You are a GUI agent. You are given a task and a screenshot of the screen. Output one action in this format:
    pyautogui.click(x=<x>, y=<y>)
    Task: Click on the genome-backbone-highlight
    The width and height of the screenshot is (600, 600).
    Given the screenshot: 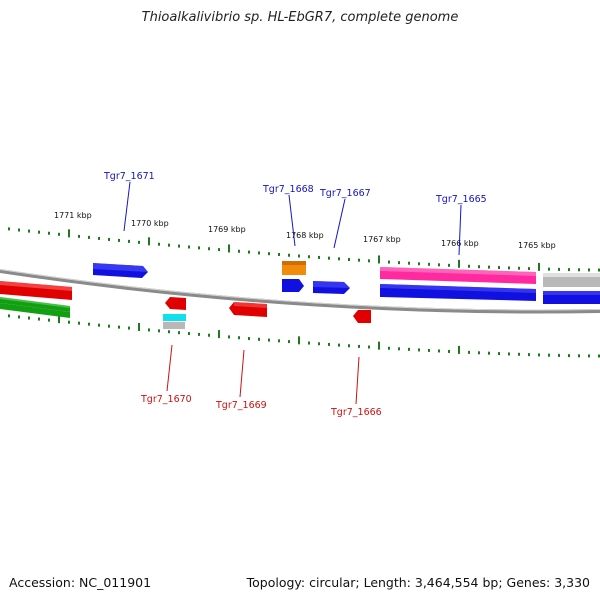 What is the action you would take?
    pyautogui.click(x=300, y=290)
    